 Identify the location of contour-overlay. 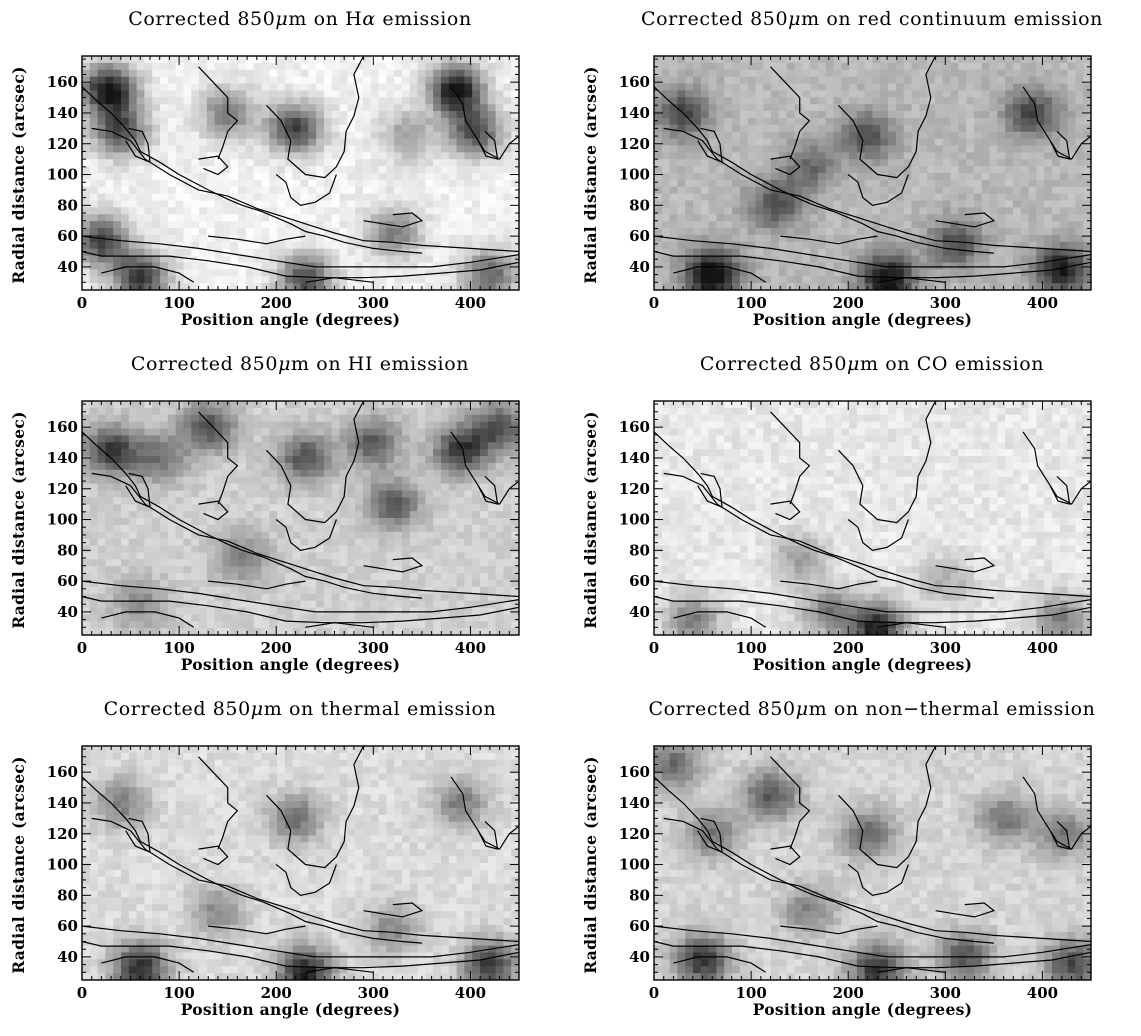
(872, 169).